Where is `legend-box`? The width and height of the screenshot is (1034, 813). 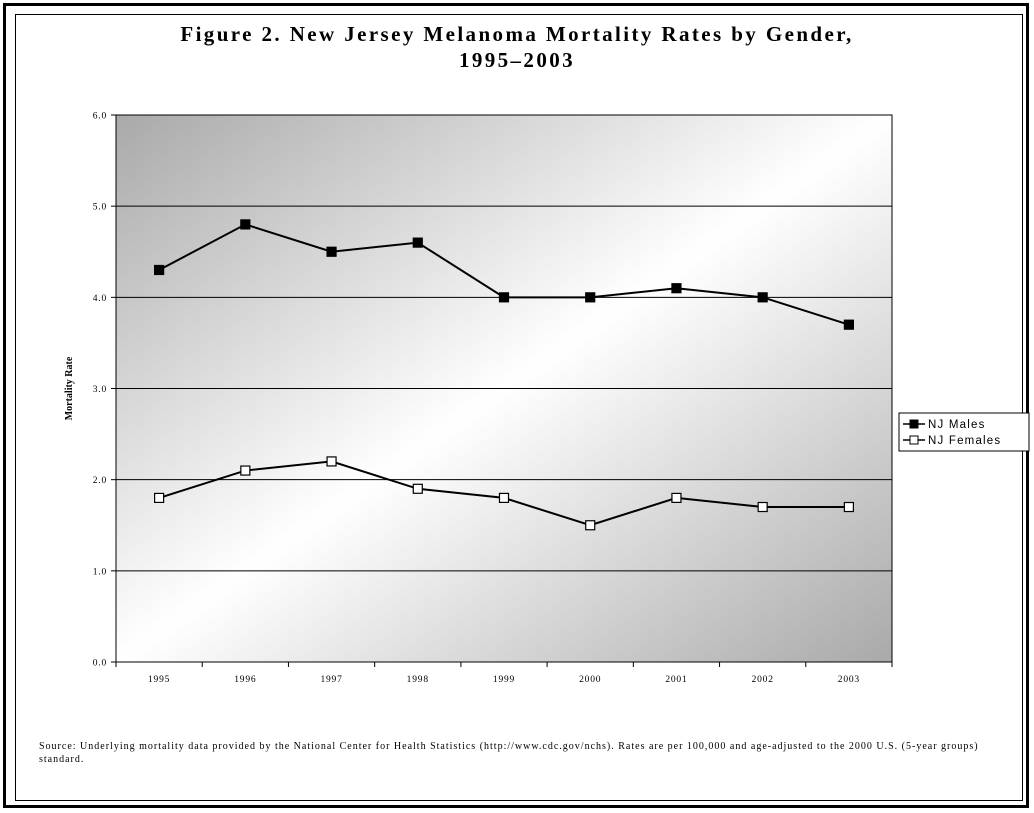 legend-box is located at coordinates (964, 432).